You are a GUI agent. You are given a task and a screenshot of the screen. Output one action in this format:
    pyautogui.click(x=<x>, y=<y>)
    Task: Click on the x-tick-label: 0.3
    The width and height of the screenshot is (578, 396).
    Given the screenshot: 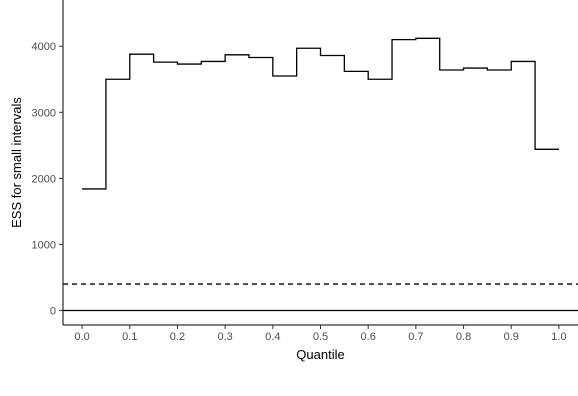 What is the action you would take?
    pyautogui.click(x=224, y=337)
    